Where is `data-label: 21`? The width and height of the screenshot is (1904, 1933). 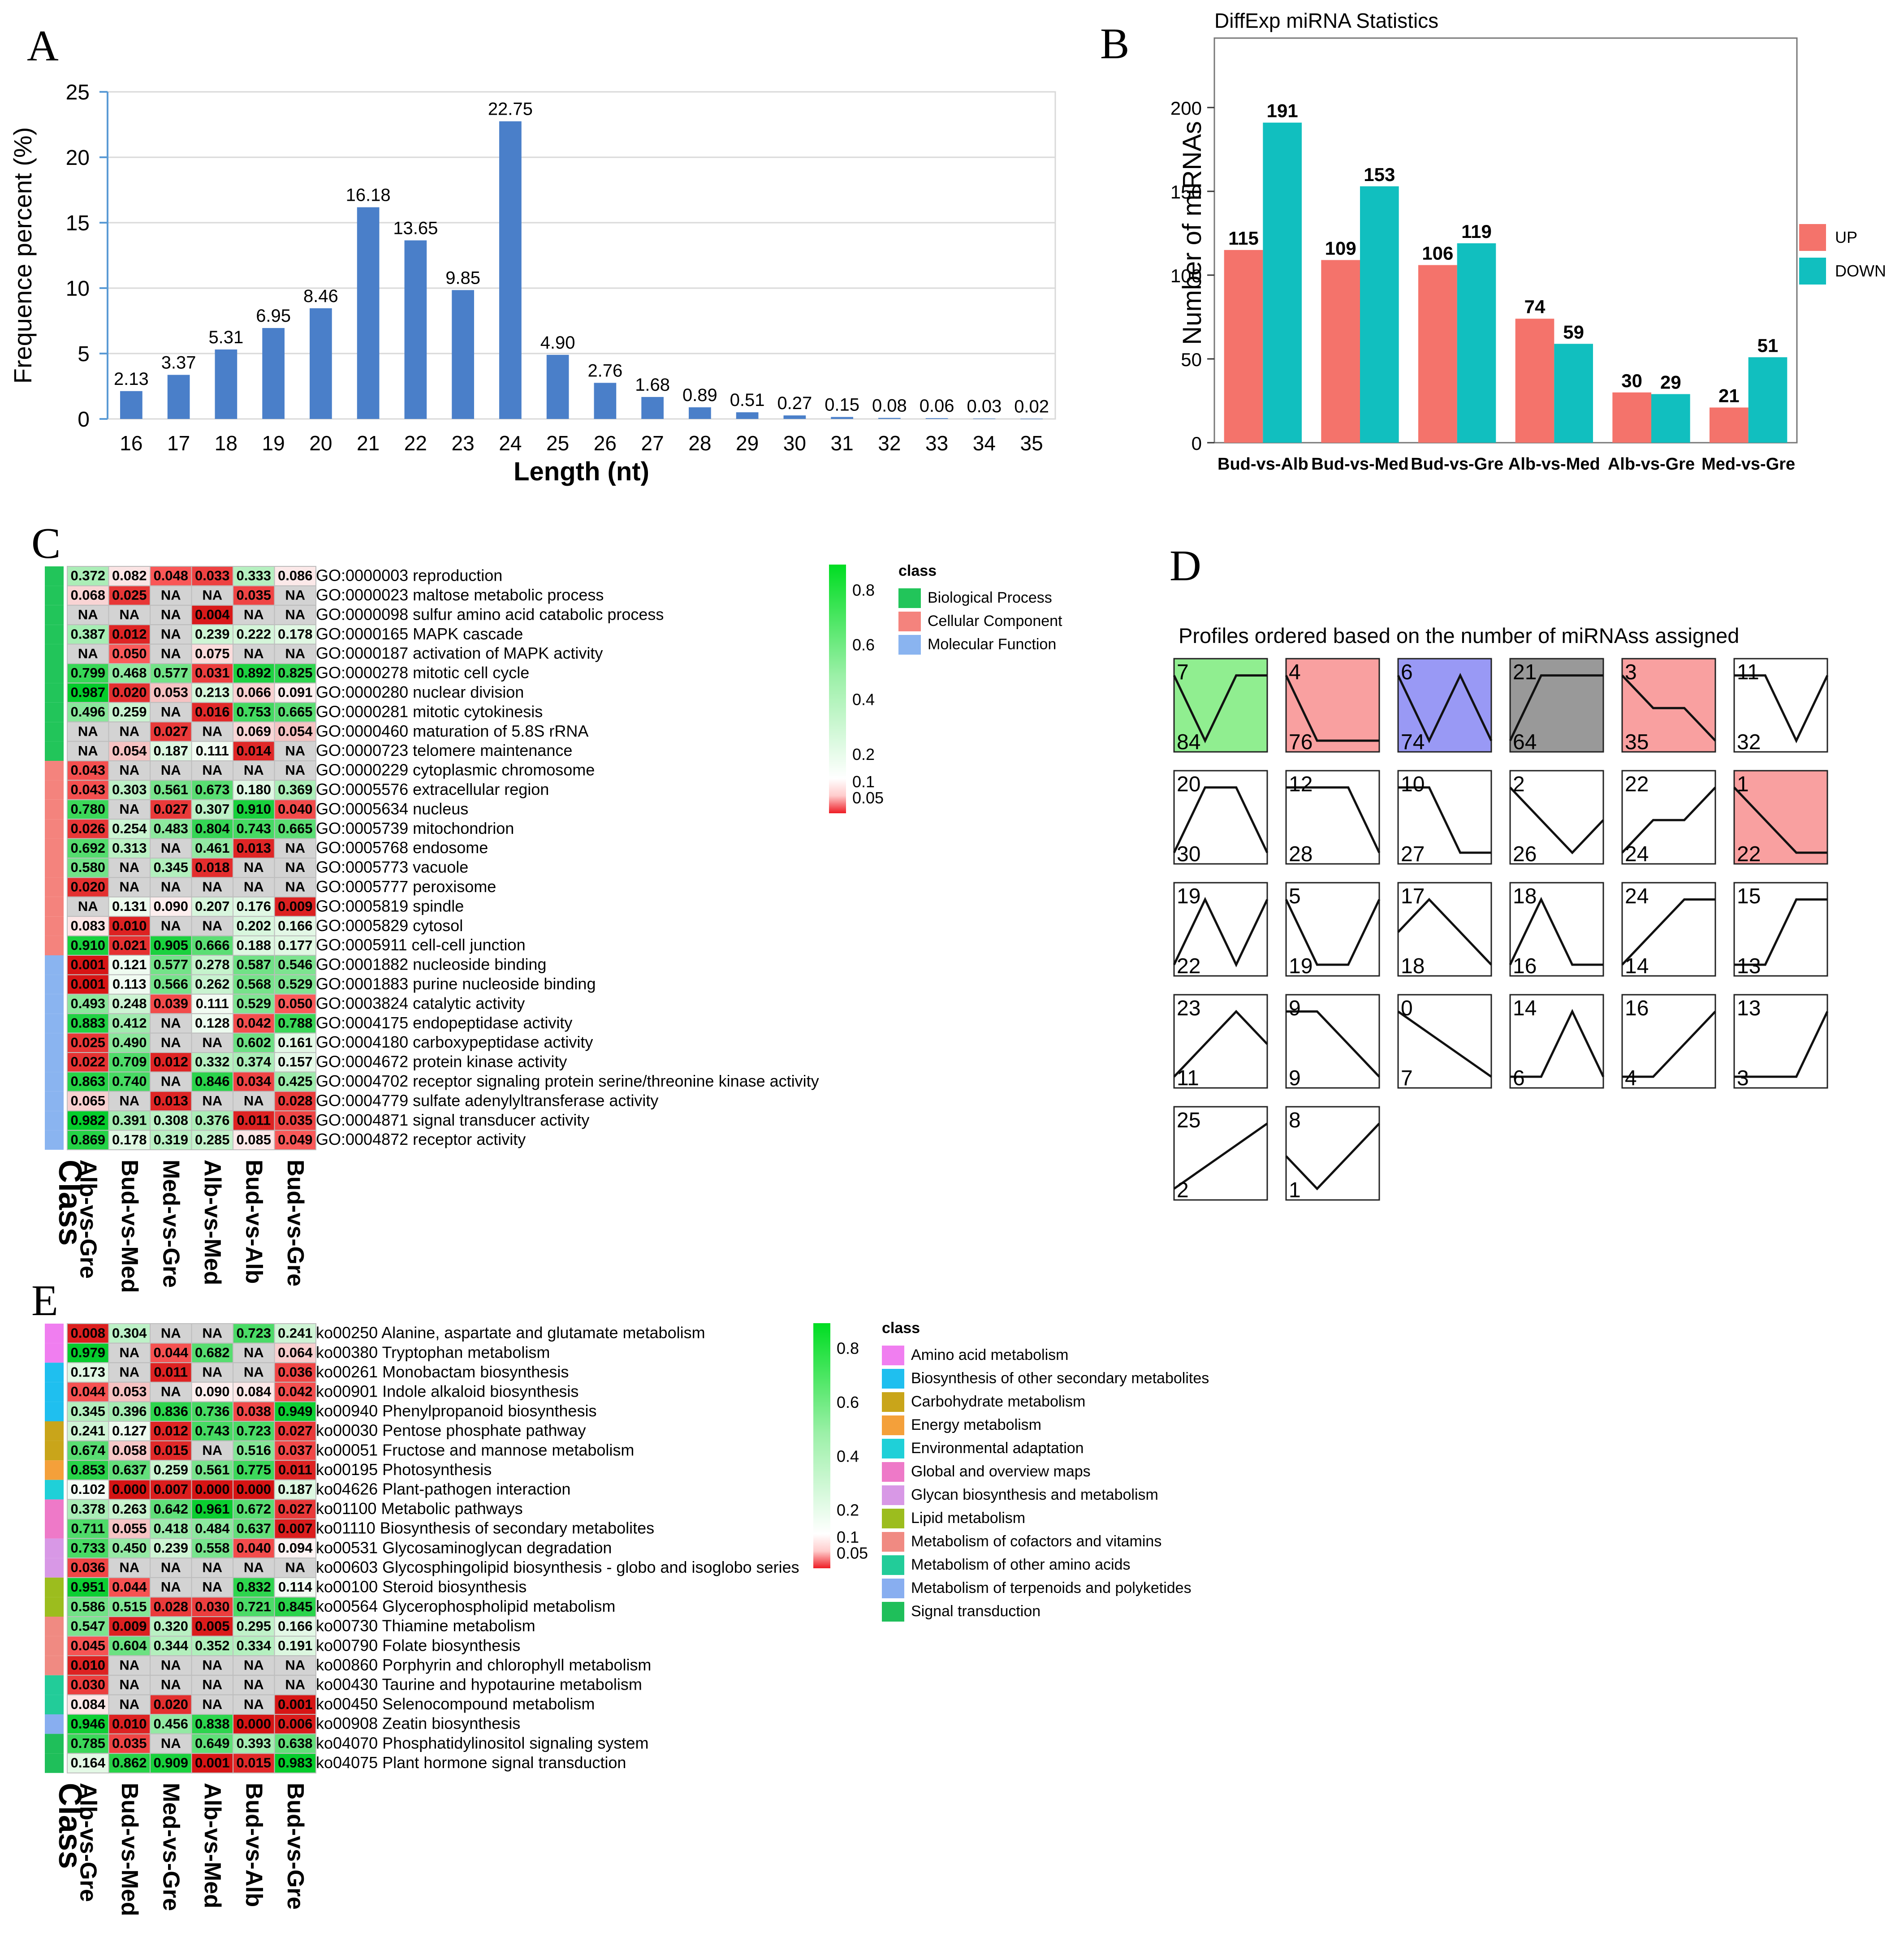
data-label: 21 is located at coordinates (1729, 395).